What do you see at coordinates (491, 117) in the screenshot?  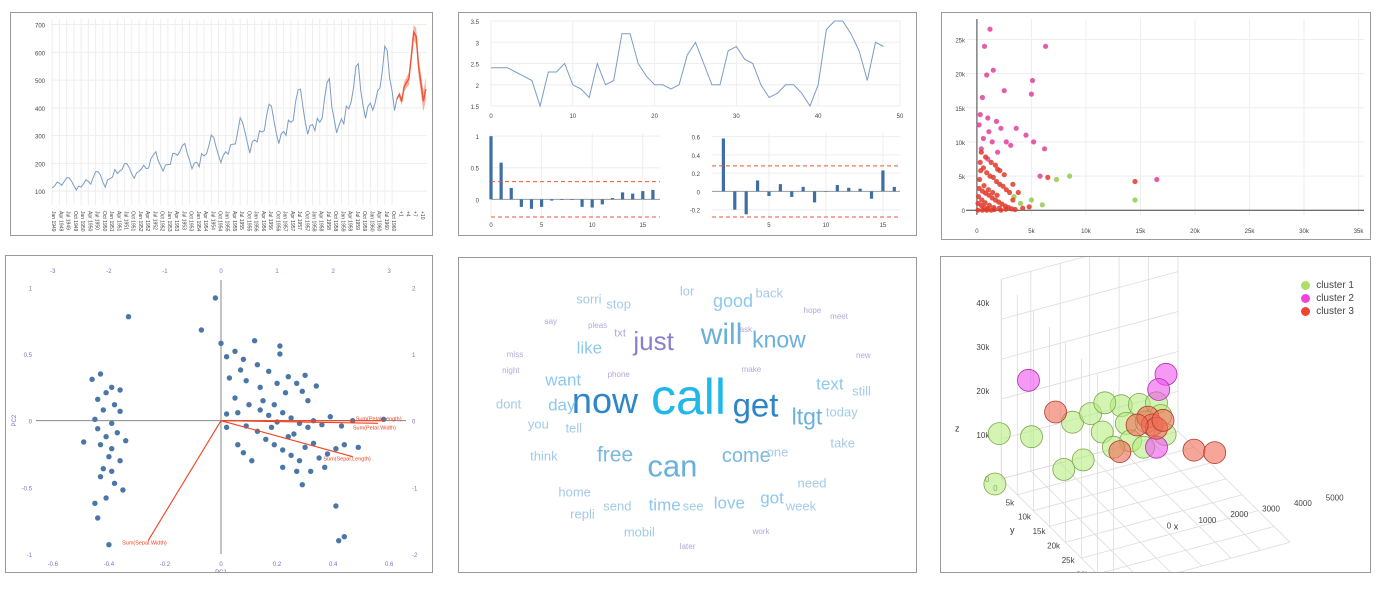 I see `x-tick-label: 0` at bounding box center [491, 117].